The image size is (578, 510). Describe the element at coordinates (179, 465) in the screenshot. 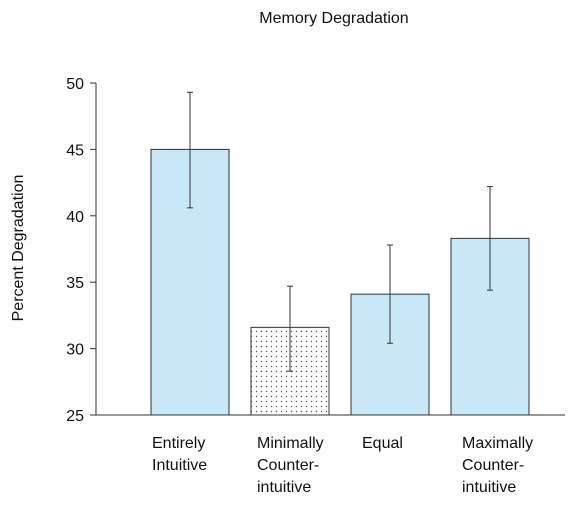

I see `category-label: Intuitive` at that location.